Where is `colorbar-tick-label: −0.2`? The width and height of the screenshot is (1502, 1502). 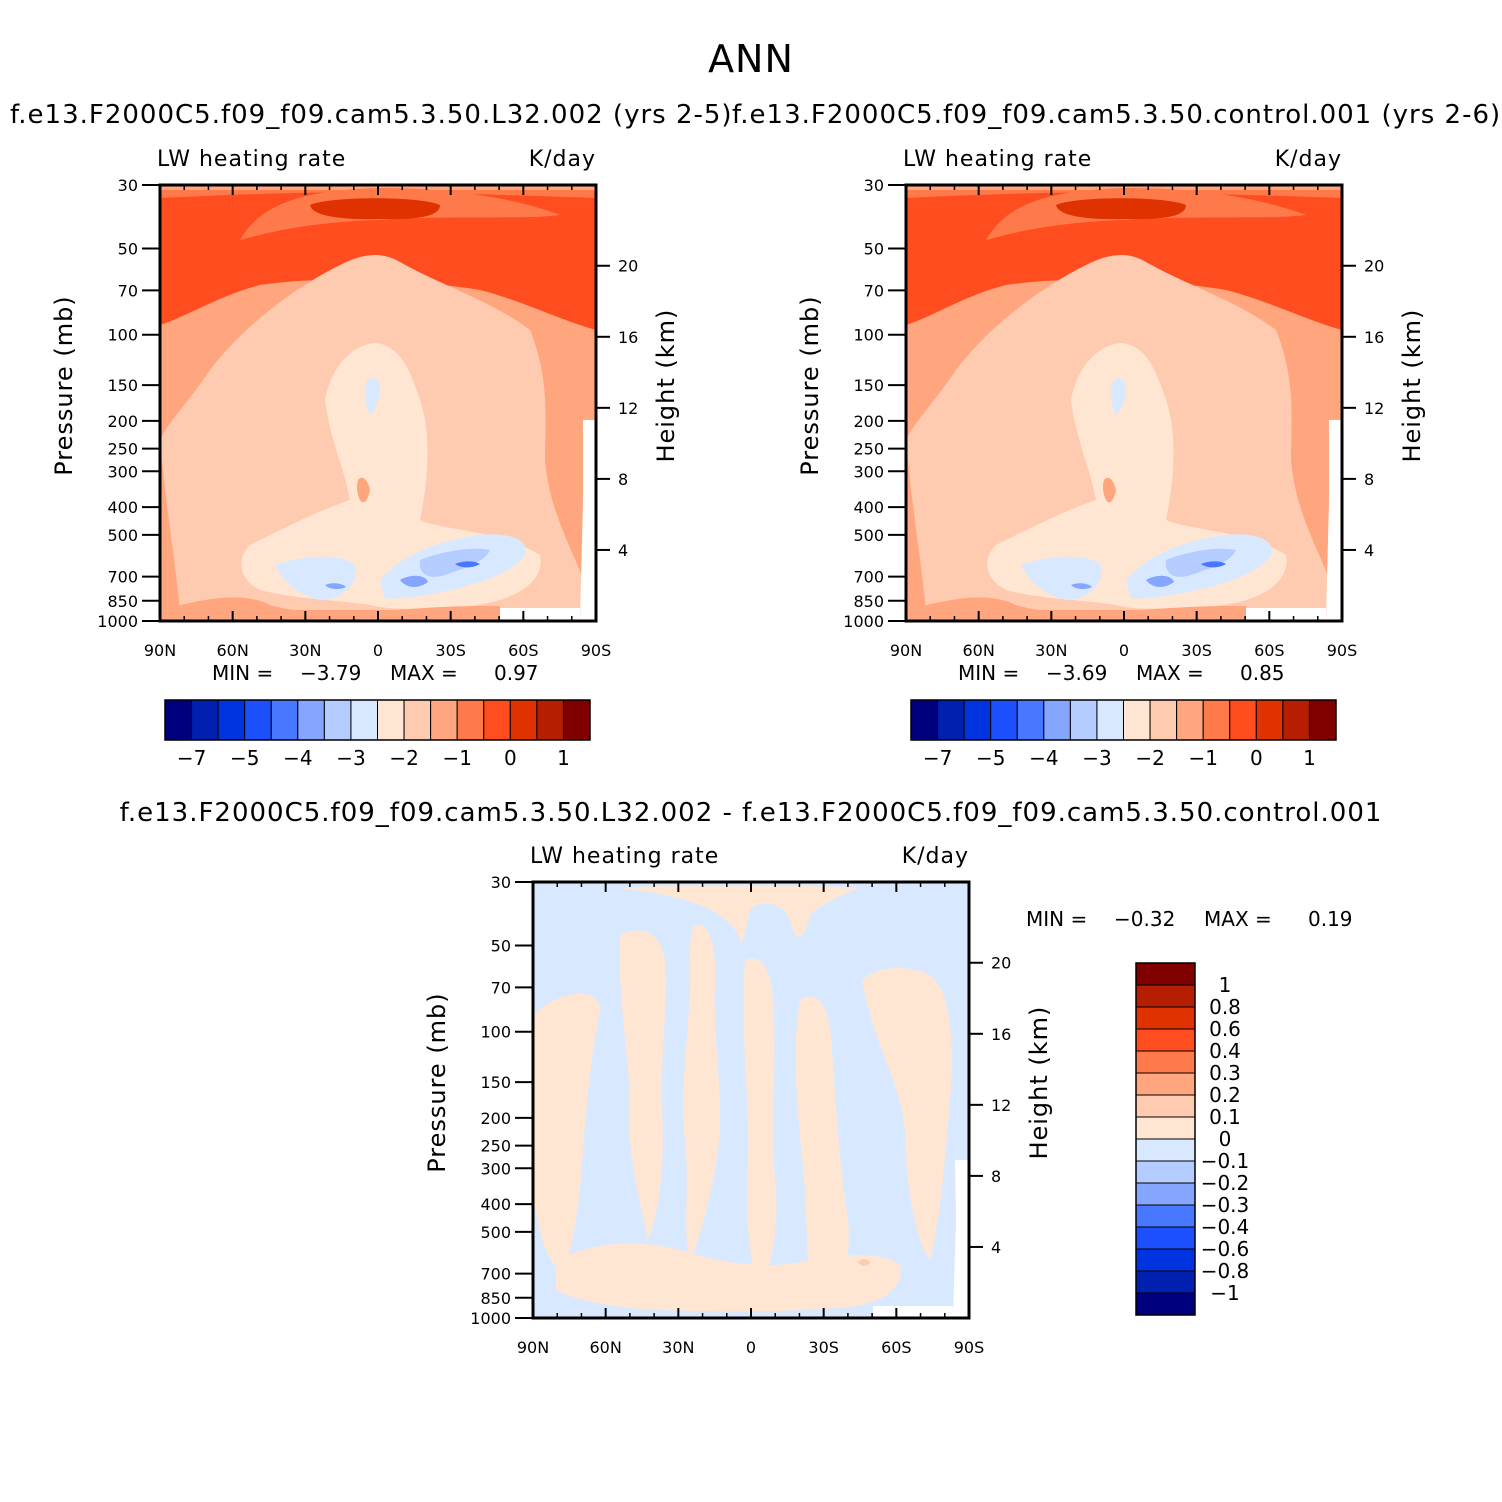
colorbar-tick-label: −0.2 is located at coordinates (1225, 1183).